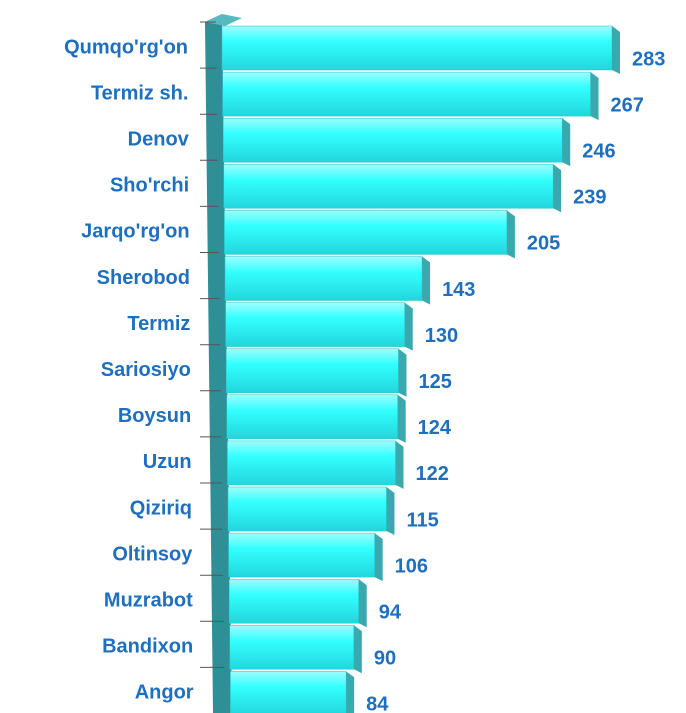 The height and width of the screenshot is (713, 686). Describe the element at coordinates (432, 474) in the screenshot. I see `value-label: 122` at that location.